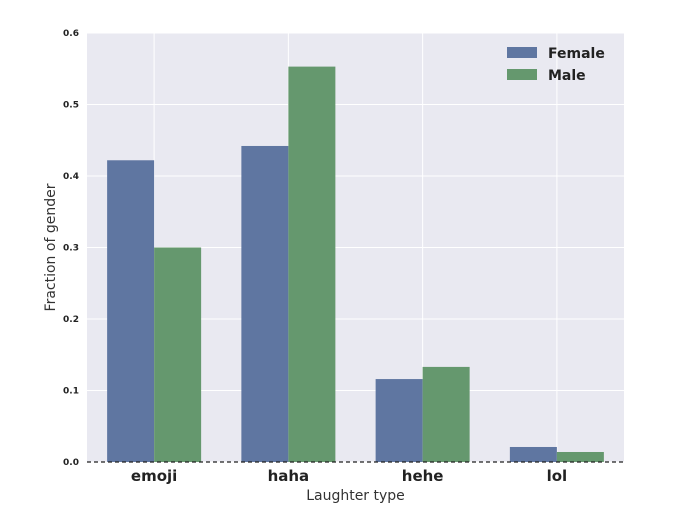 The height and width of the screenshot is (510, 693). I want to click on y-tick-label: 0.5, so click(71, 106).